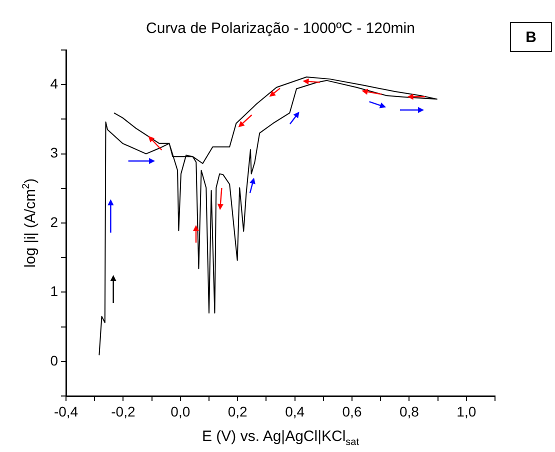 The width and height of the screenshot is (555, 452). What do you see at coordinates (180, 411) in the screenshot?
I see `x-tick-label: 0,0` at bounding box center [180, 411].